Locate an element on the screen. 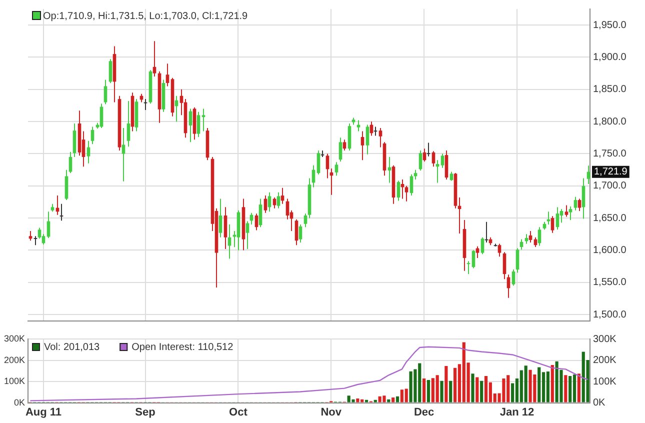  y-tick-label: 1,600.0 is located at coordinates (610, 250).